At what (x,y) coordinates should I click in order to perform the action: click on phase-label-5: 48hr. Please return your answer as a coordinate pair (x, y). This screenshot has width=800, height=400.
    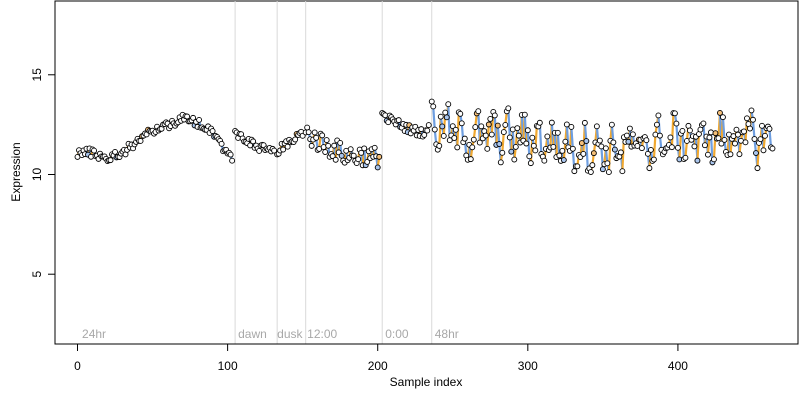
    Looking at the image, I should click on (447, 334).